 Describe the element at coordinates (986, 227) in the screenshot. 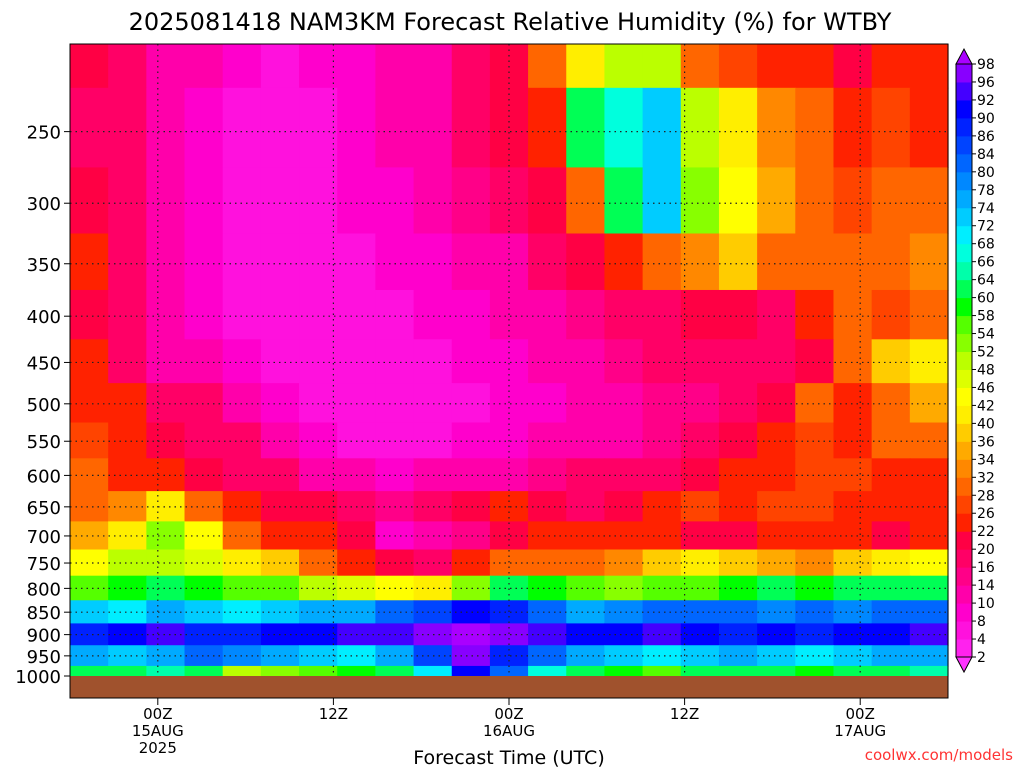

I see `colorbar-label: 72` at that location.